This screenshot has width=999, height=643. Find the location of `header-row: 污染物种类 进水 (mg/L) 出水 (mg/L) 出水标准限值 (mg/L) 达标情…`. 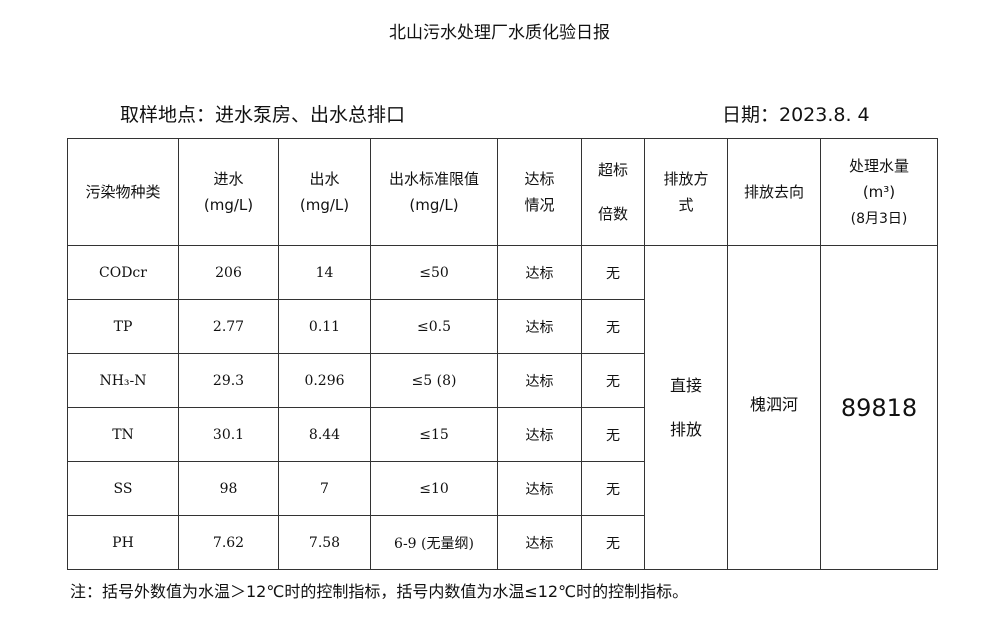

header-row: 污染物种类 进水 (mg/L) 出水 (mg/L) 出水标准限值 (mg/L) 达标情… is located at coordinates (502, 192).